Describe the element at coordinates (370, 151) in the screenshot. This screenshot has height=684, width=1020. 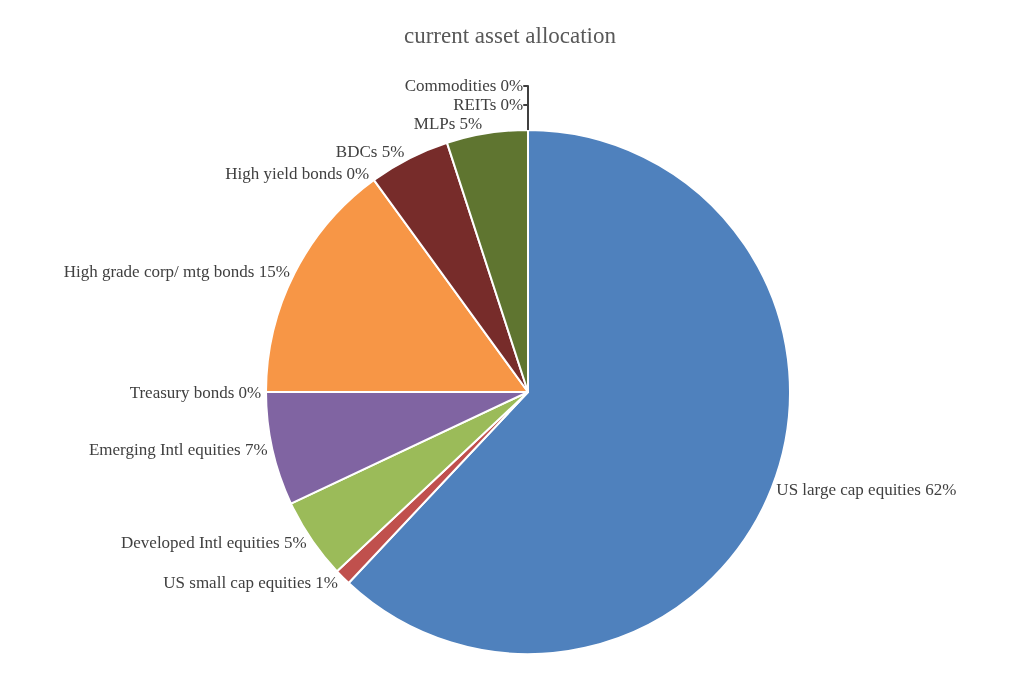
I see `slice-label: BDCs 5%` at that location.